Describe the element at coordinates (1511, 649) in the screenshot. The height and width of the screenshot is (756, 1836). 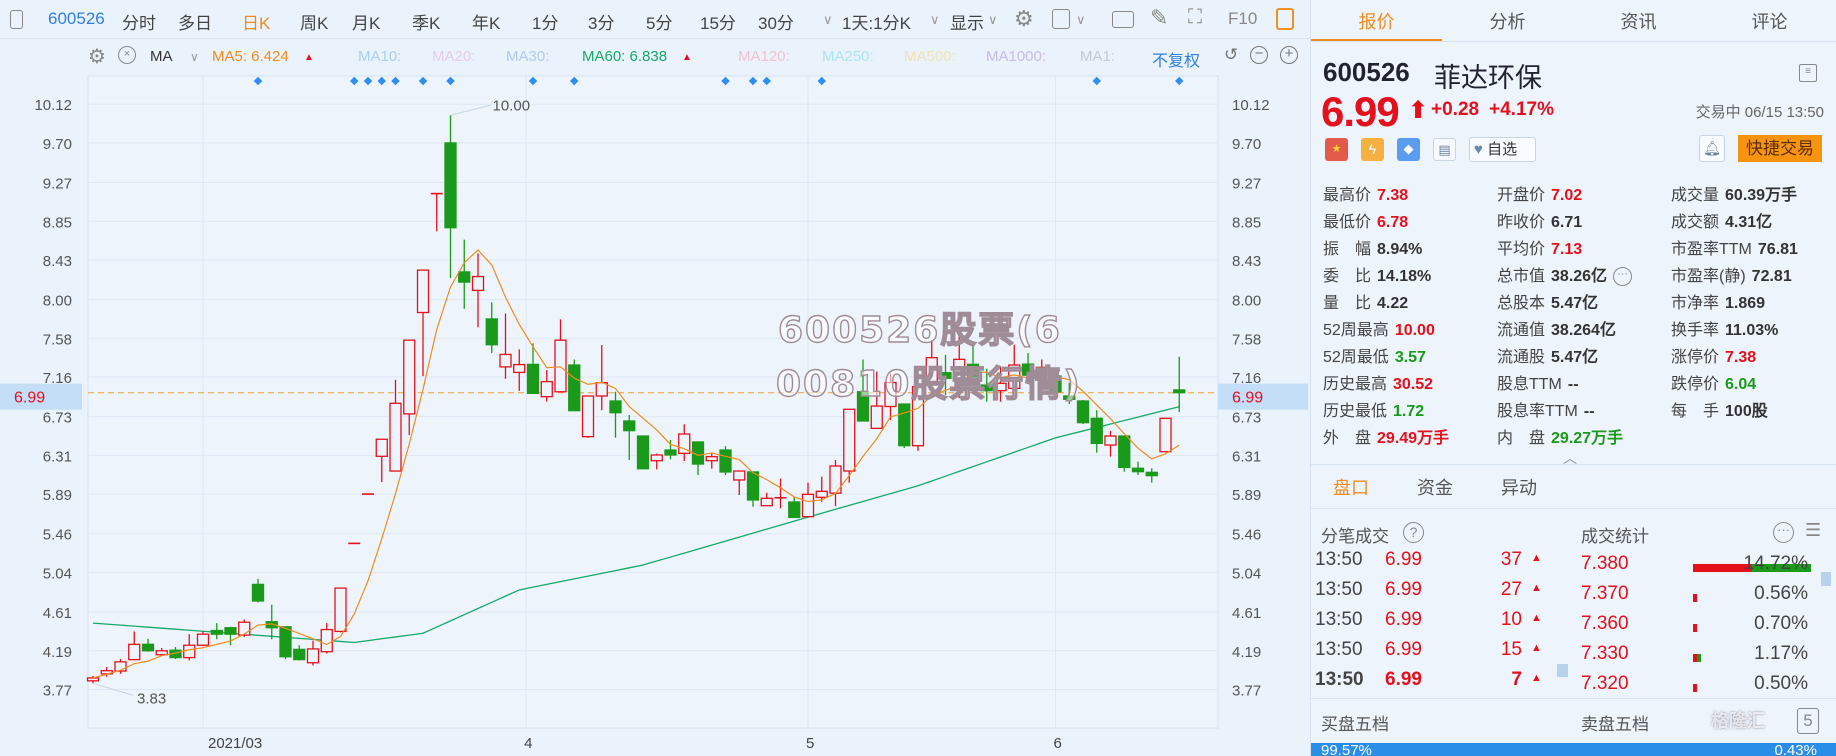
I see `tick-volume: 15` at that location.